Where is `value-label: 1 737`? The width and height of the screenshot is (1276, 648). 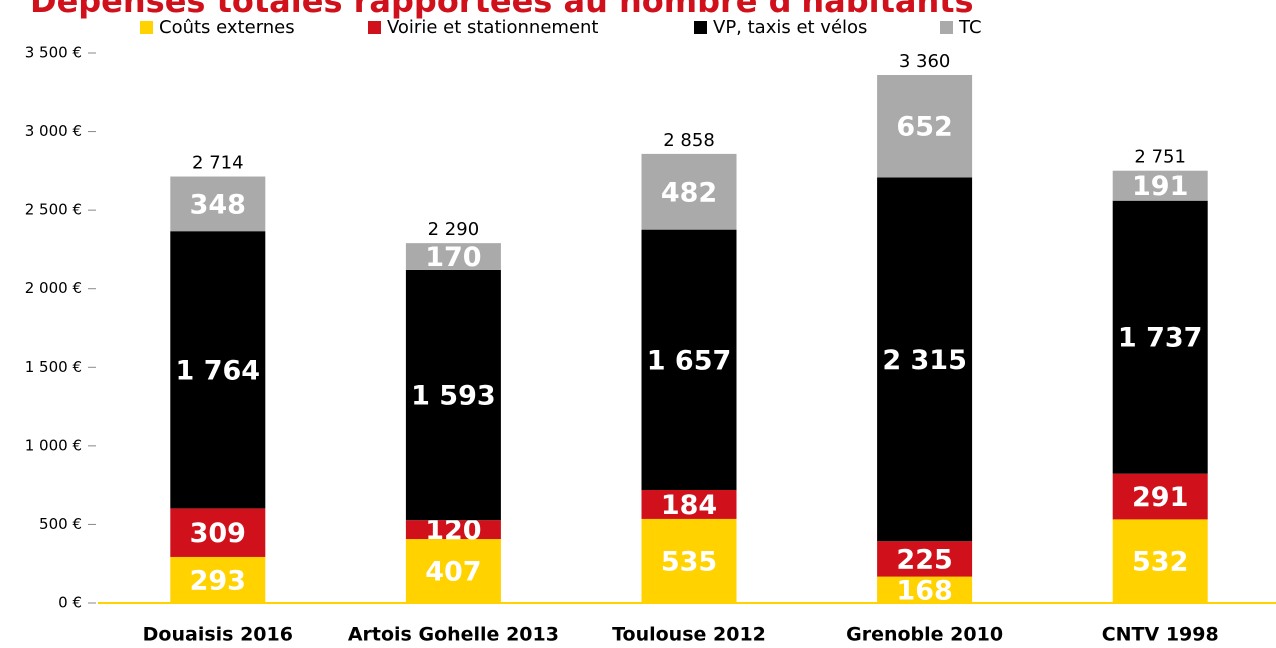 value-label: 1 737 is located at coordinates (1160, 338).